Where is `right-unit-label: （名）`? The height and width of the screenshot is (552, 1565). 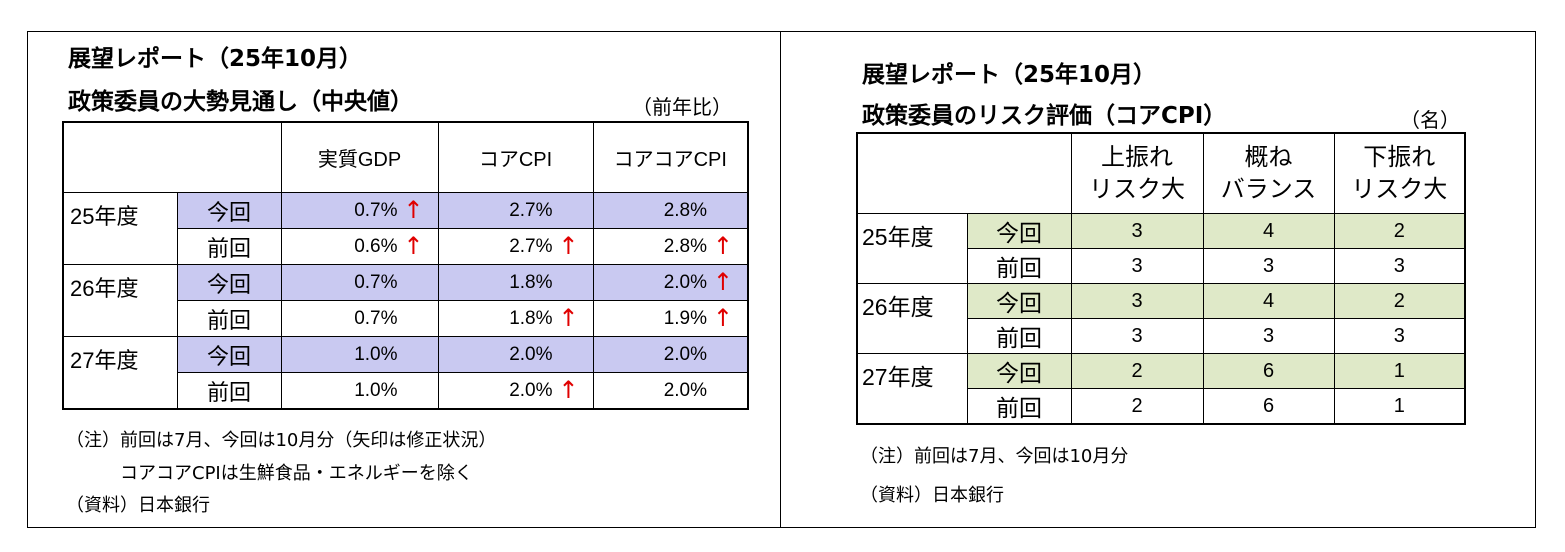
right-unit-label: （名） is located at coordinates (1430, 120).